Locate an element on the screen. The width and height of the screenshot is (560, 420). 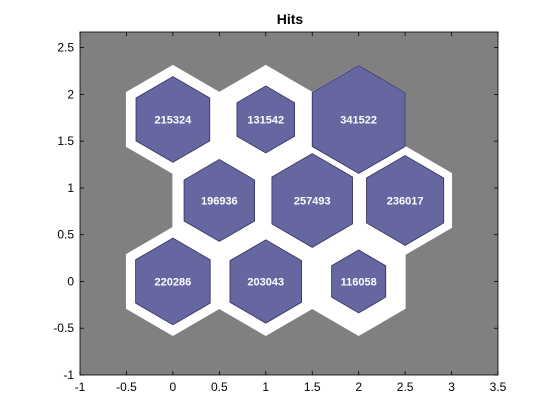
hit-count-label: 220286 is located at coordinates (173, 282).